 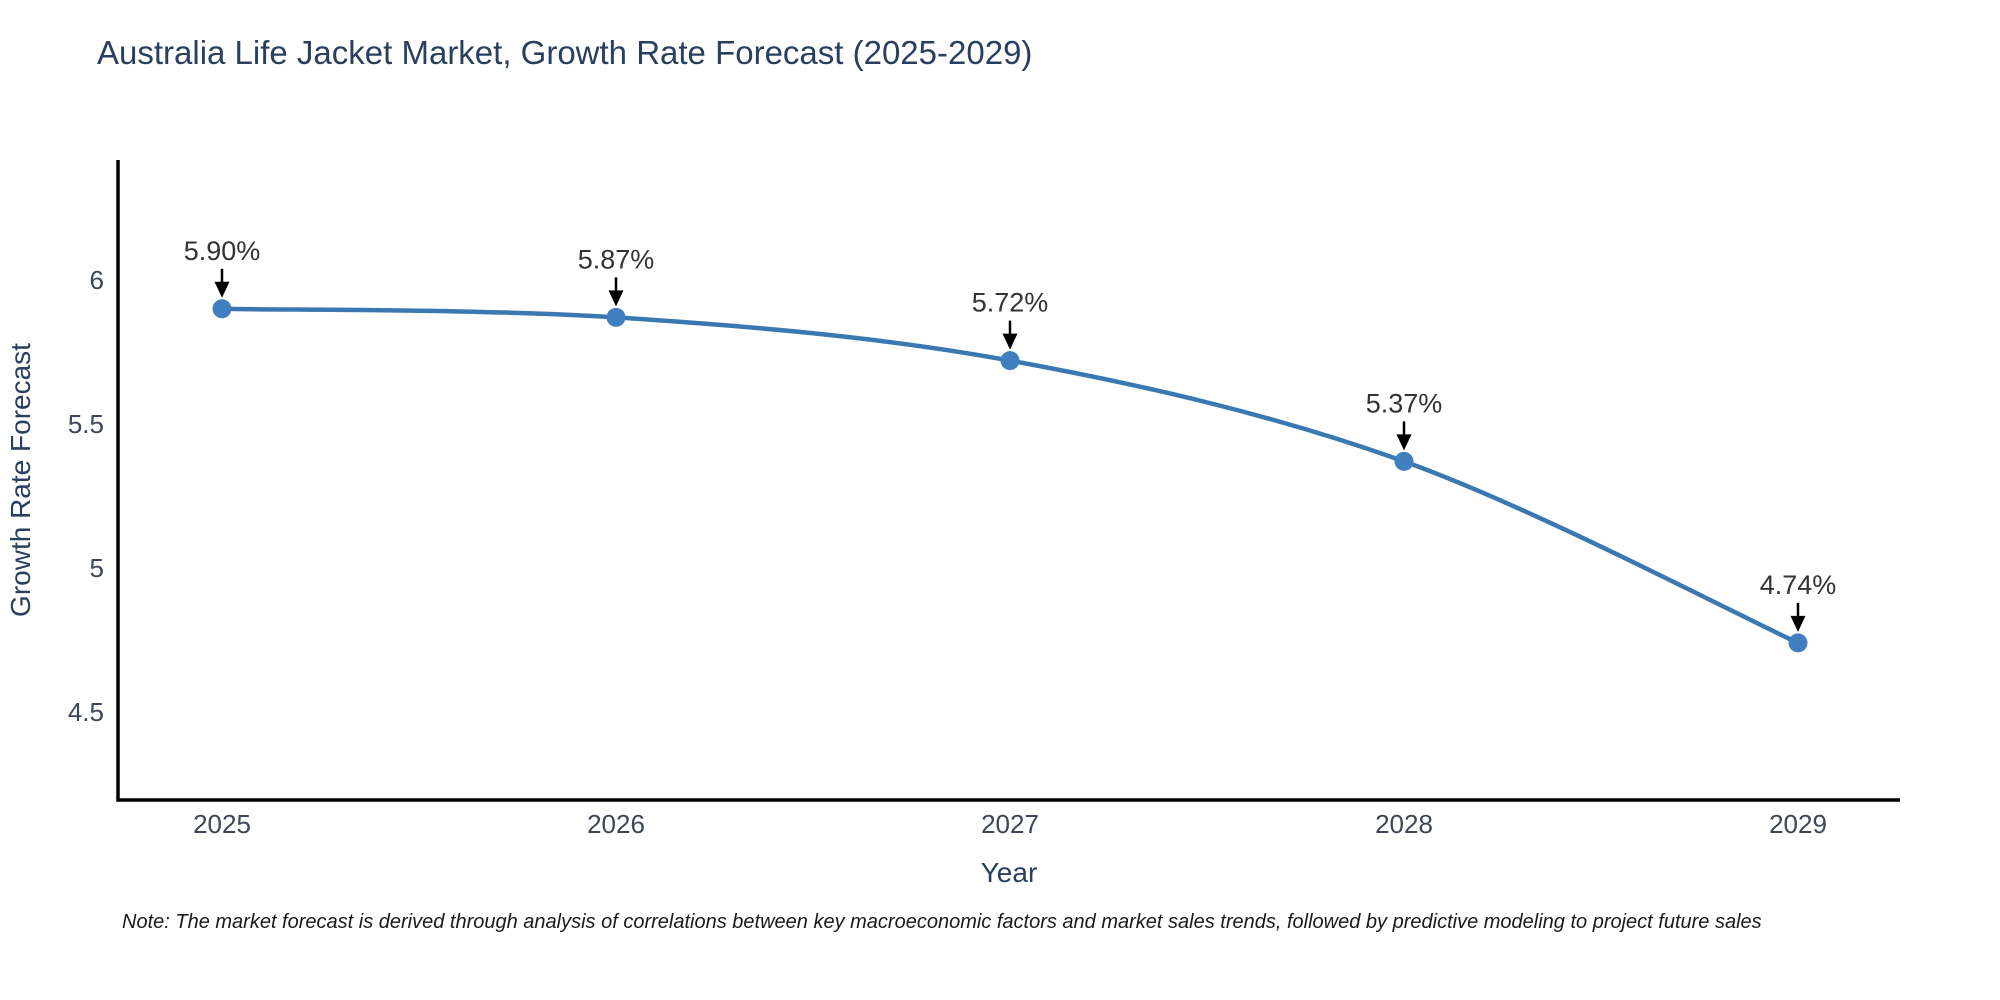 I want to click on x-axis-label: Year, so click(x=1009, y=872).